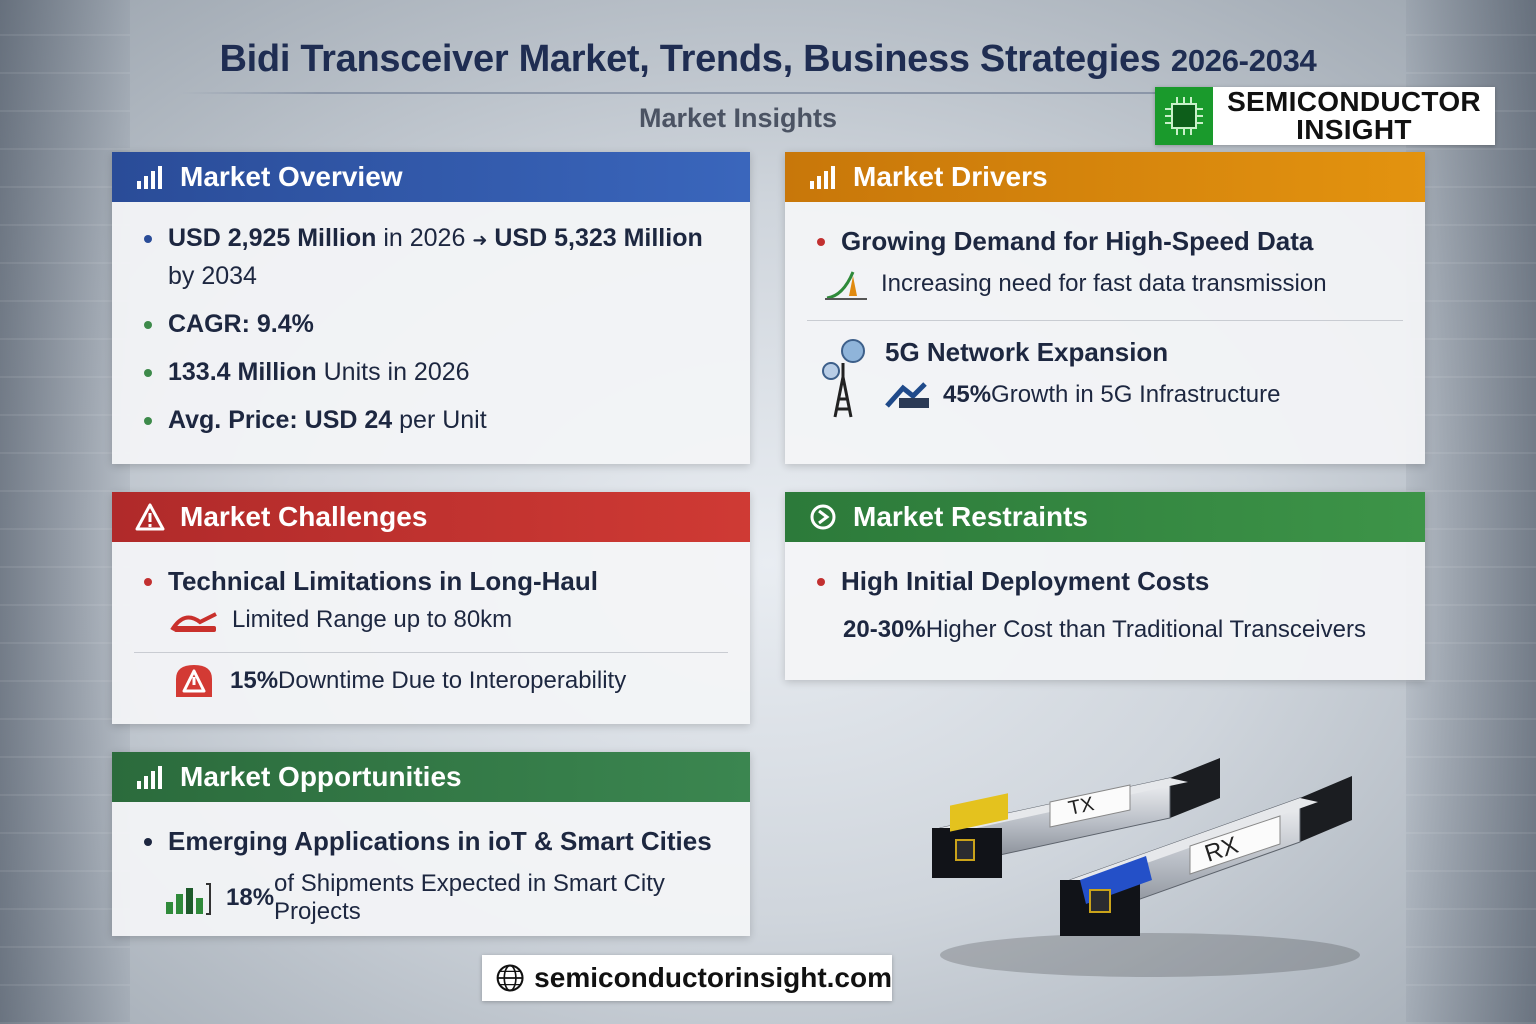 This screenshot has width=1536, height=1024. Describe the element at coordinates (1105, 177) in the screenshot. I see `market-drivers-header: Market Drivers` at that location.